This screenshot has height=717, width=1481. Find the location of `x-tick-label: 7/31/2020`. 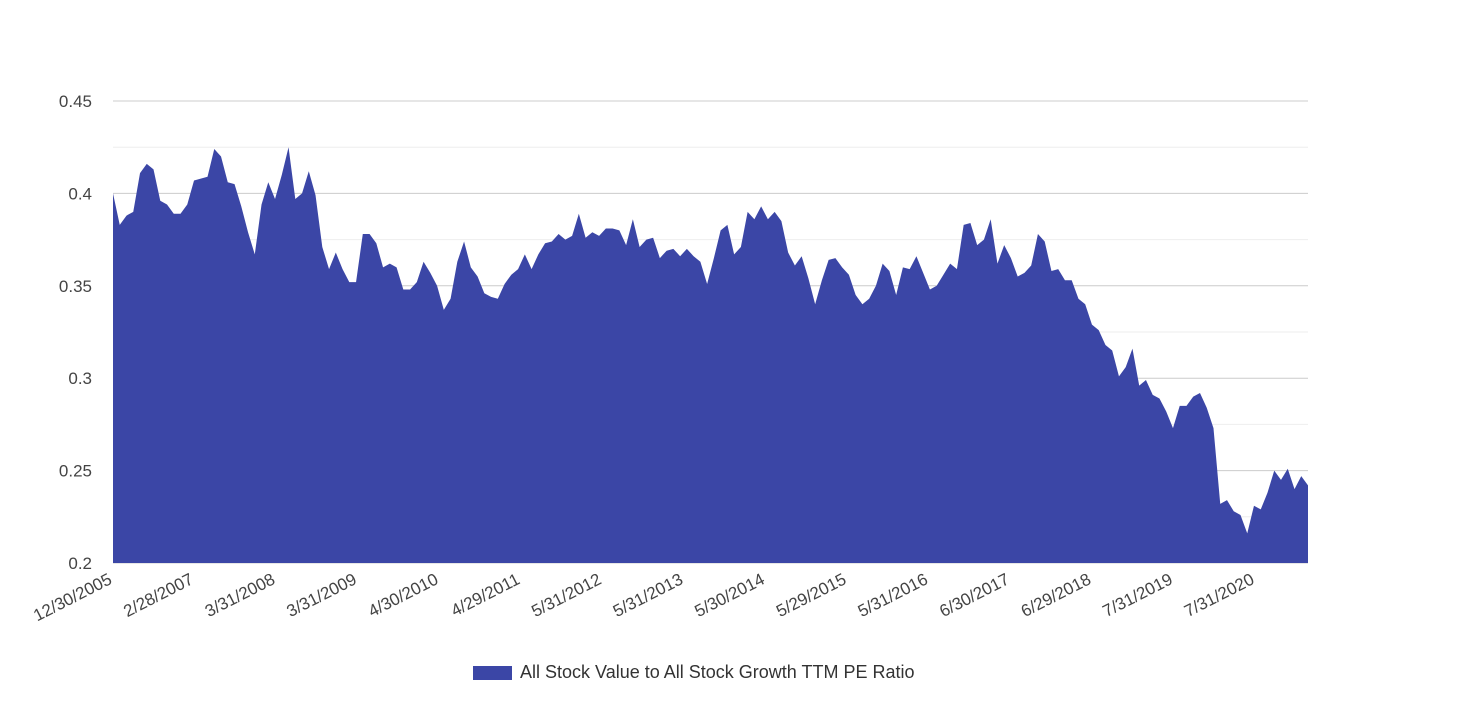

x-tick-label: 7/31/2020 is located at coordinates (1219, 595).